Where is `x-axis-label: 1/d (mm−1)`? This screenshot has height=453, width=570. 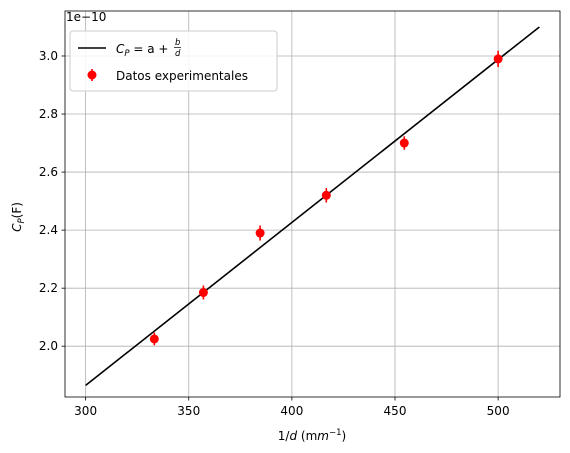 x-axis-label: 1/d (mm−1) is located at coordinates (312, 435).